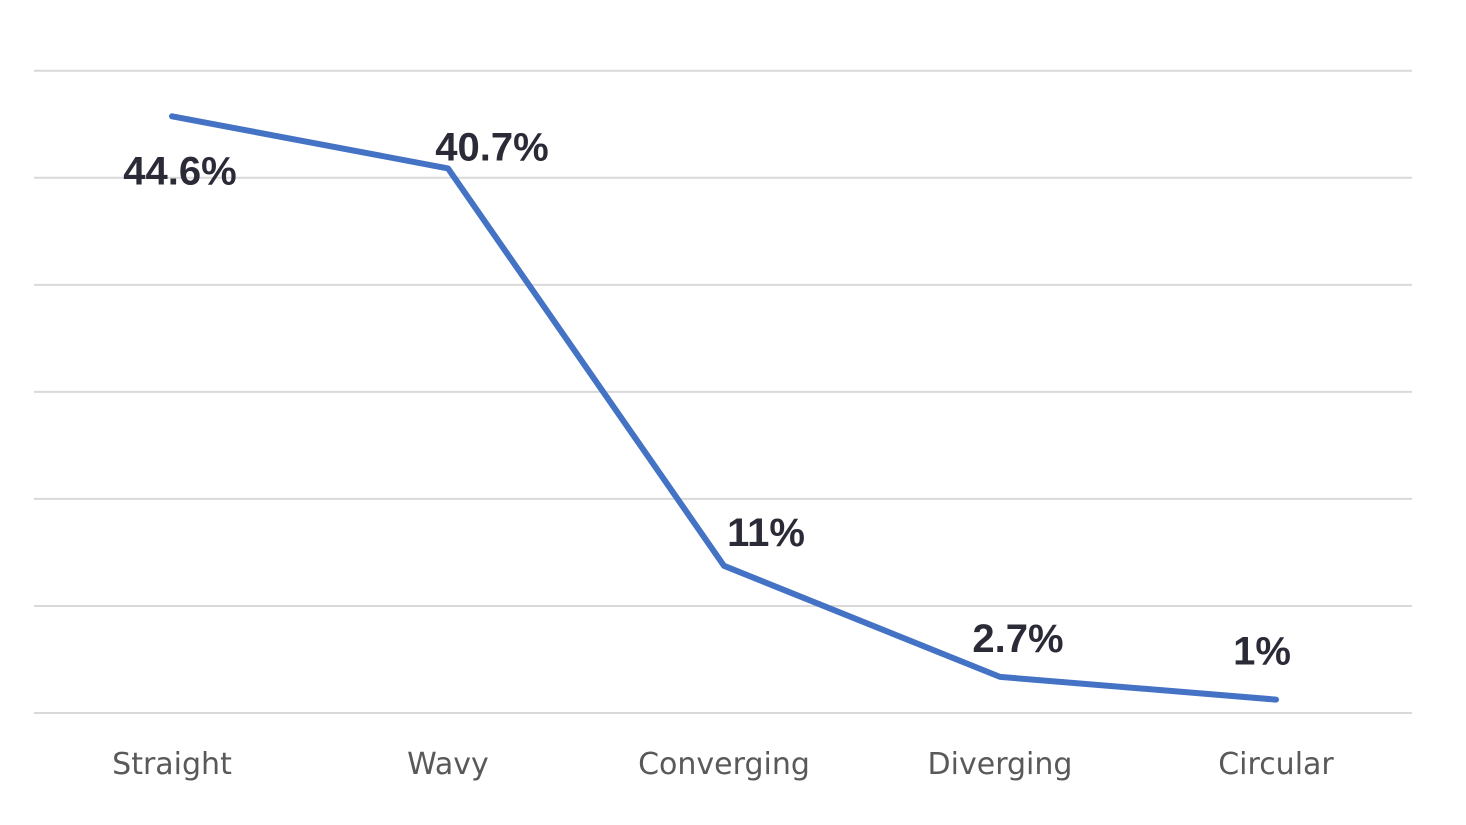 This screenshot has width=1466, height=825. Describe the element at coordinates (1000, 764) in the screenshot. I see `x-tick-label-diverging: Diverging` at that location.